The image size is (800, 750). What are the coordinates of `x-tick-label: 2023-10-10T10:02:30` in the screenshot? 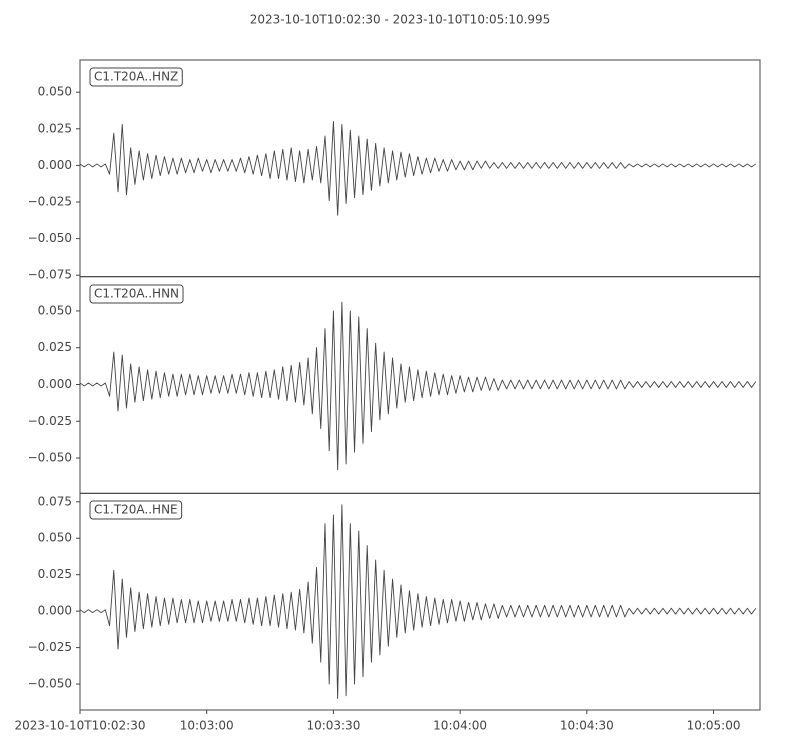 It's located at (80, 726).